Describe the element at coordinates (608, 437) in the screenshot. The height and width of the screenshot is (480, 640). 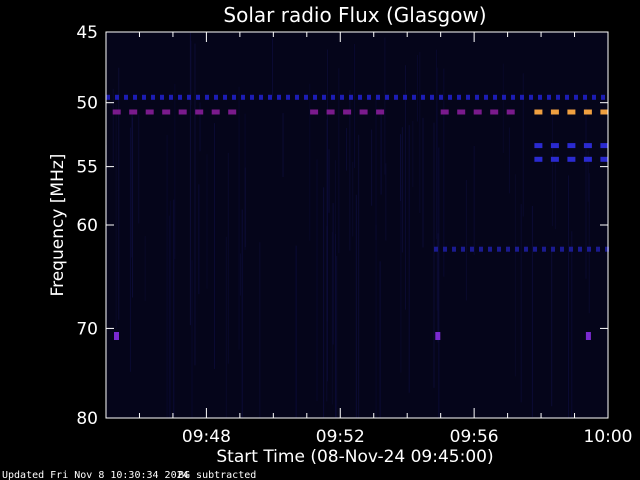
I see `x-tick-label: 10:00` at that location.